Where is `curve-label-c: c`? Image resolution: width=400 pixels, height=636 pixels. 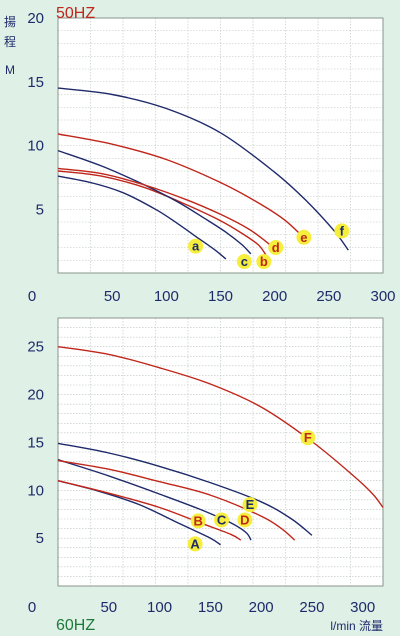 curve-label-c: c is located at coordinates (244, 261).